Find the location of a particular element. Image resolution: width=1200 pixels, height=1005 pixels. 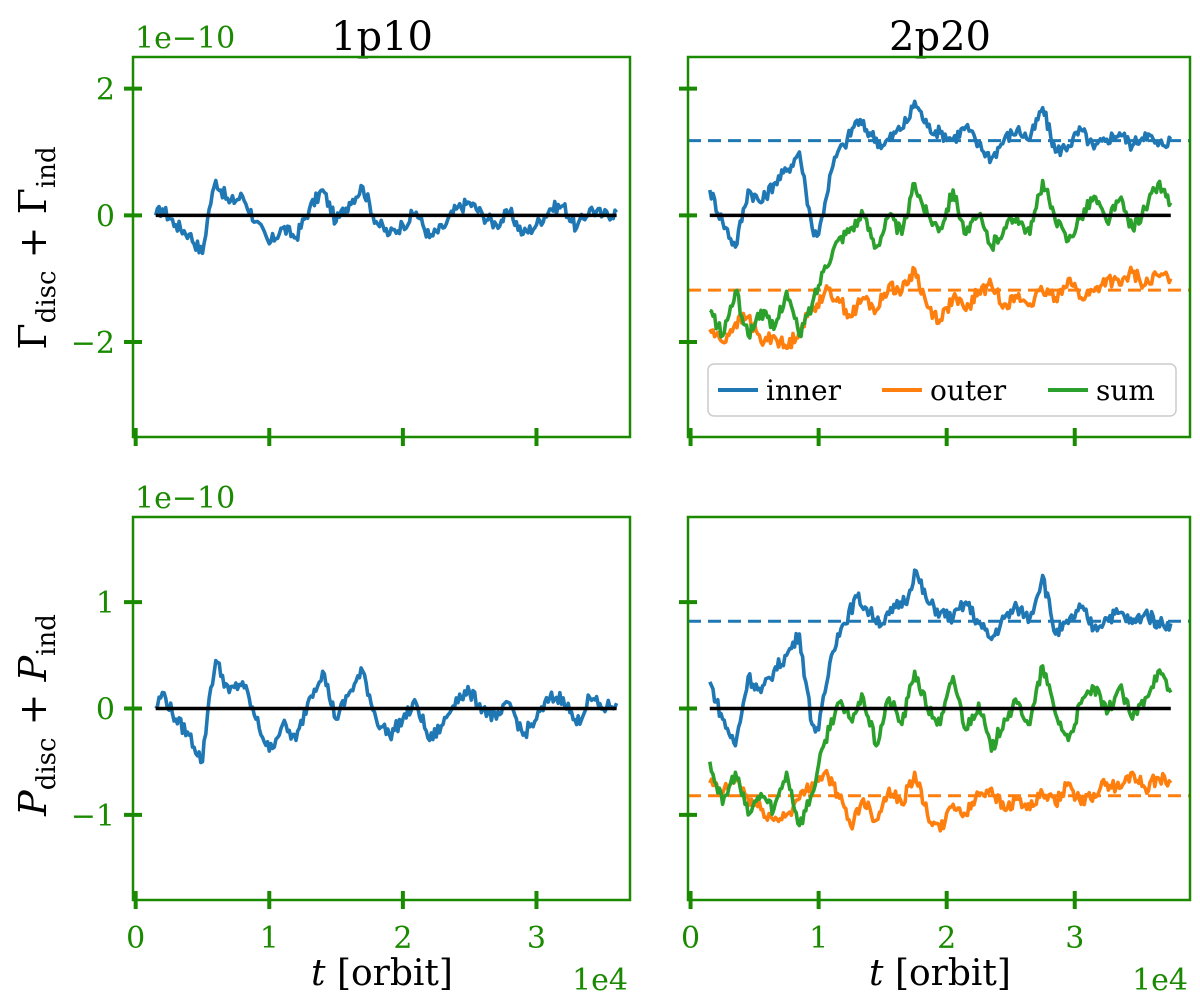

xlabel-right-t: t is located at coordinates (876, 973).